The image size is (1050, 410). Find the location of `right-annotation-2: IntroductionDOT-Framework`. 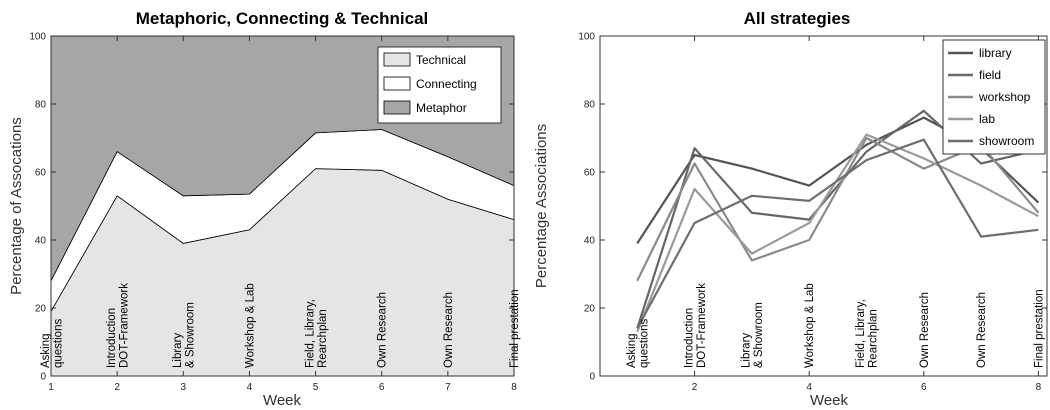

right-annotation-2: IntroductionDOT-Framework is located at coordinates (695, 325).